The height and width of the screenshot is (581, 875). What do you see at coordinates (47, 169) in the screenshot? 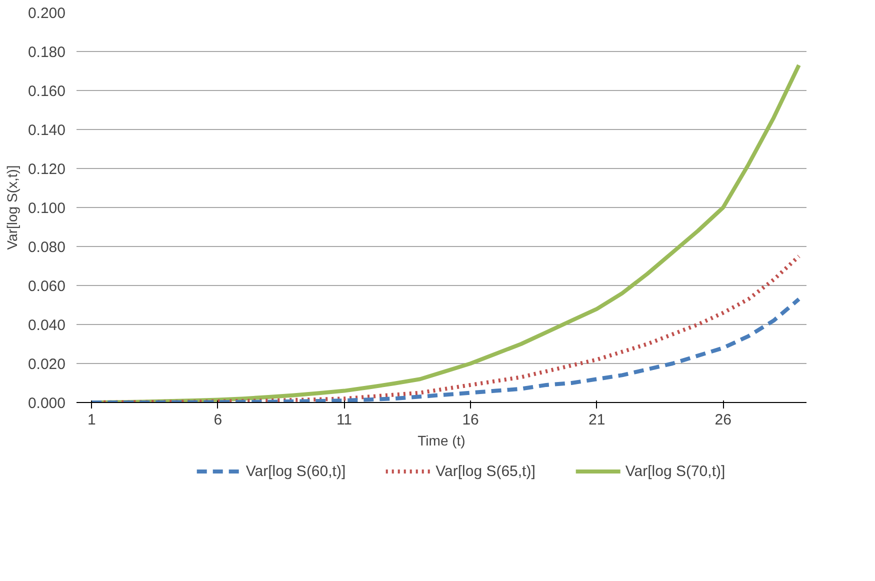
I see `y-tick-label: 0.120` at bounding box center [47, 169].